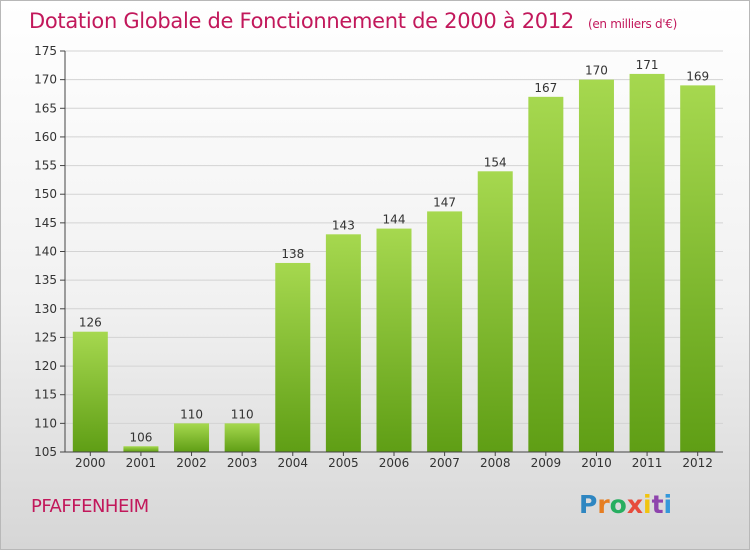 This screenshot has height=550, width=750. I want to click on x-tick-label: 2005, so click(343, 463).